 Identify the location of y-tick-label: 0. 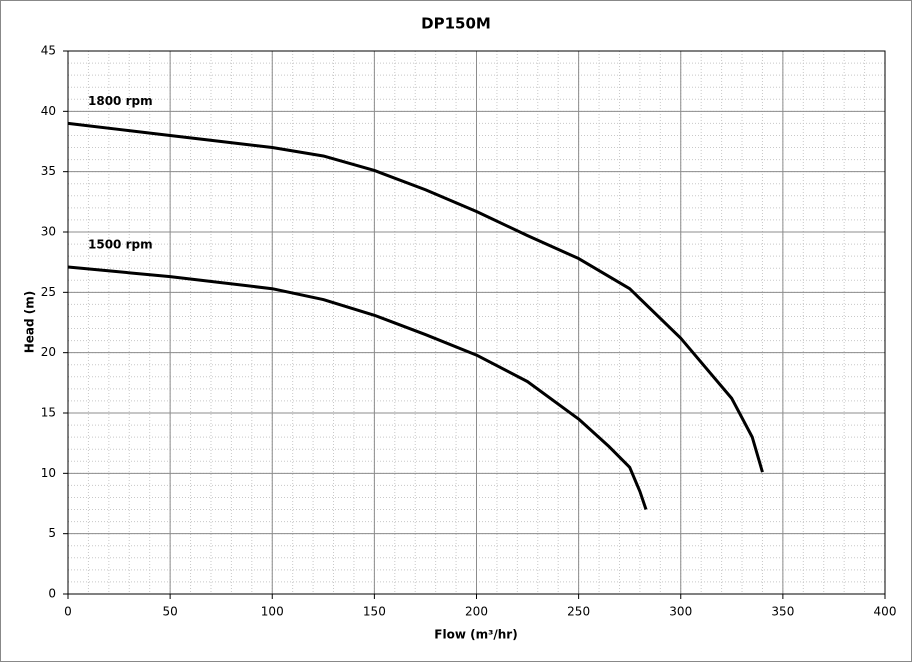
(52, 594).